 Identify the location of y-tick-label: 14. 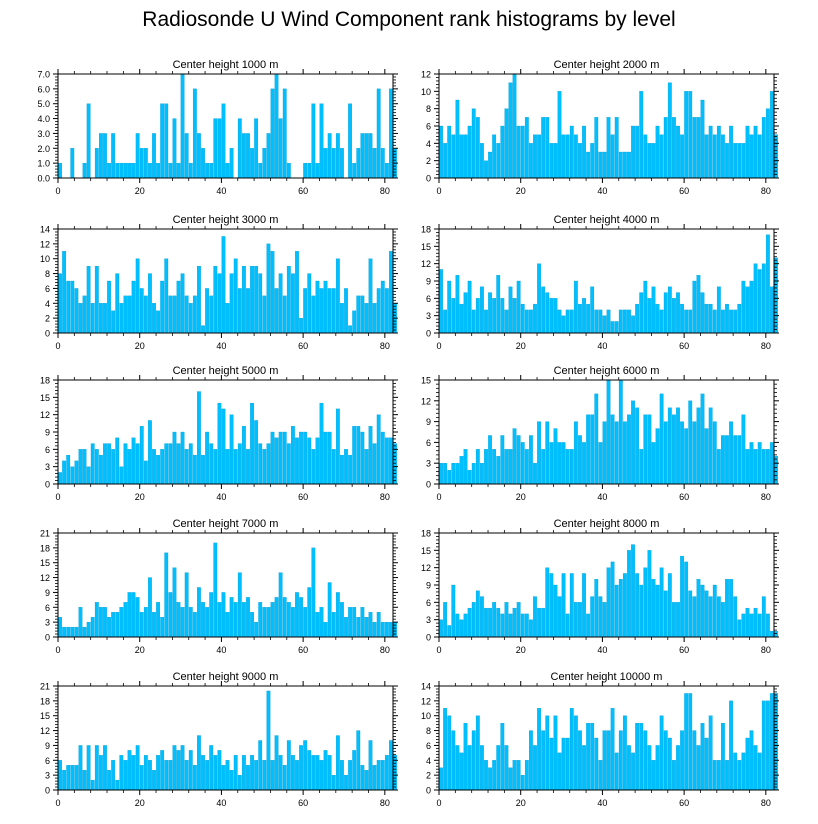
(45, 230).